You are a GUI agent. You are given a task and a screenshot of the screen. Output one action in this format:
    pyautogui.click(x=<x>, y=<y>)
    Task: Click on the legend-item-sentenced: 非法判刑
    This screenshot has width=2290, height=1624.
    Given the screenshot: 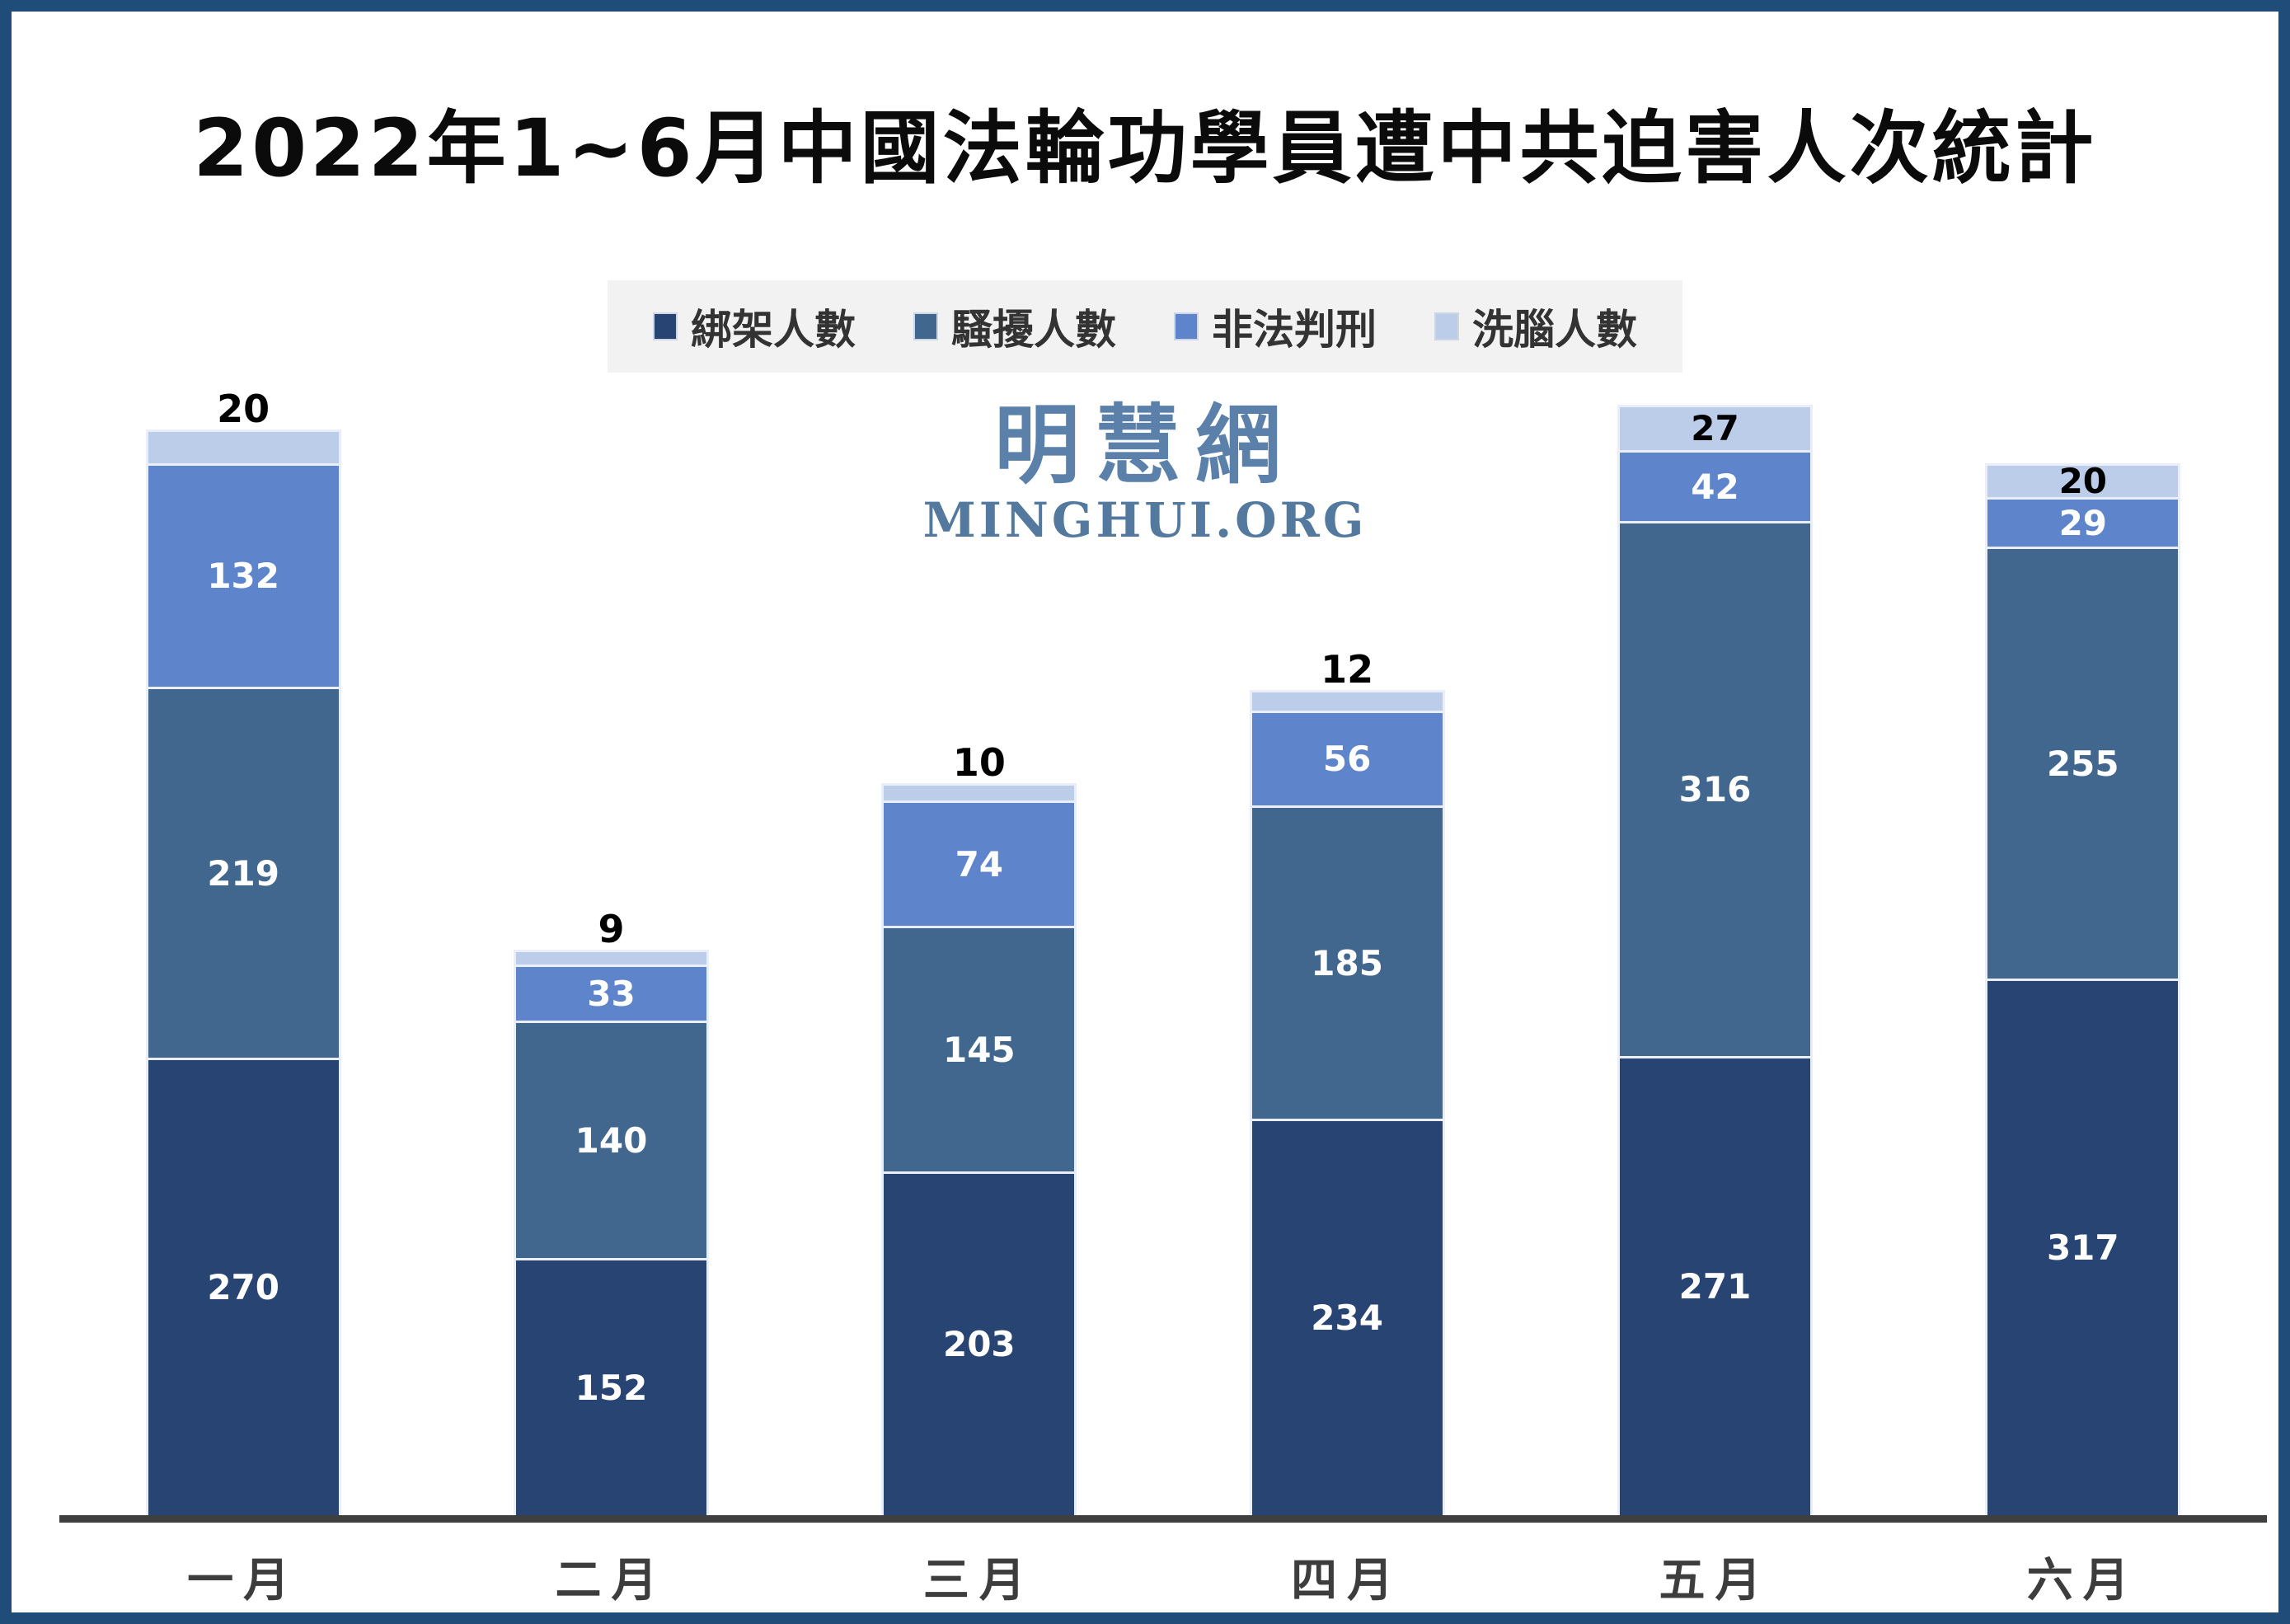 What is the action you would take?
    pyautogui.click(x=1276, y=327)
    